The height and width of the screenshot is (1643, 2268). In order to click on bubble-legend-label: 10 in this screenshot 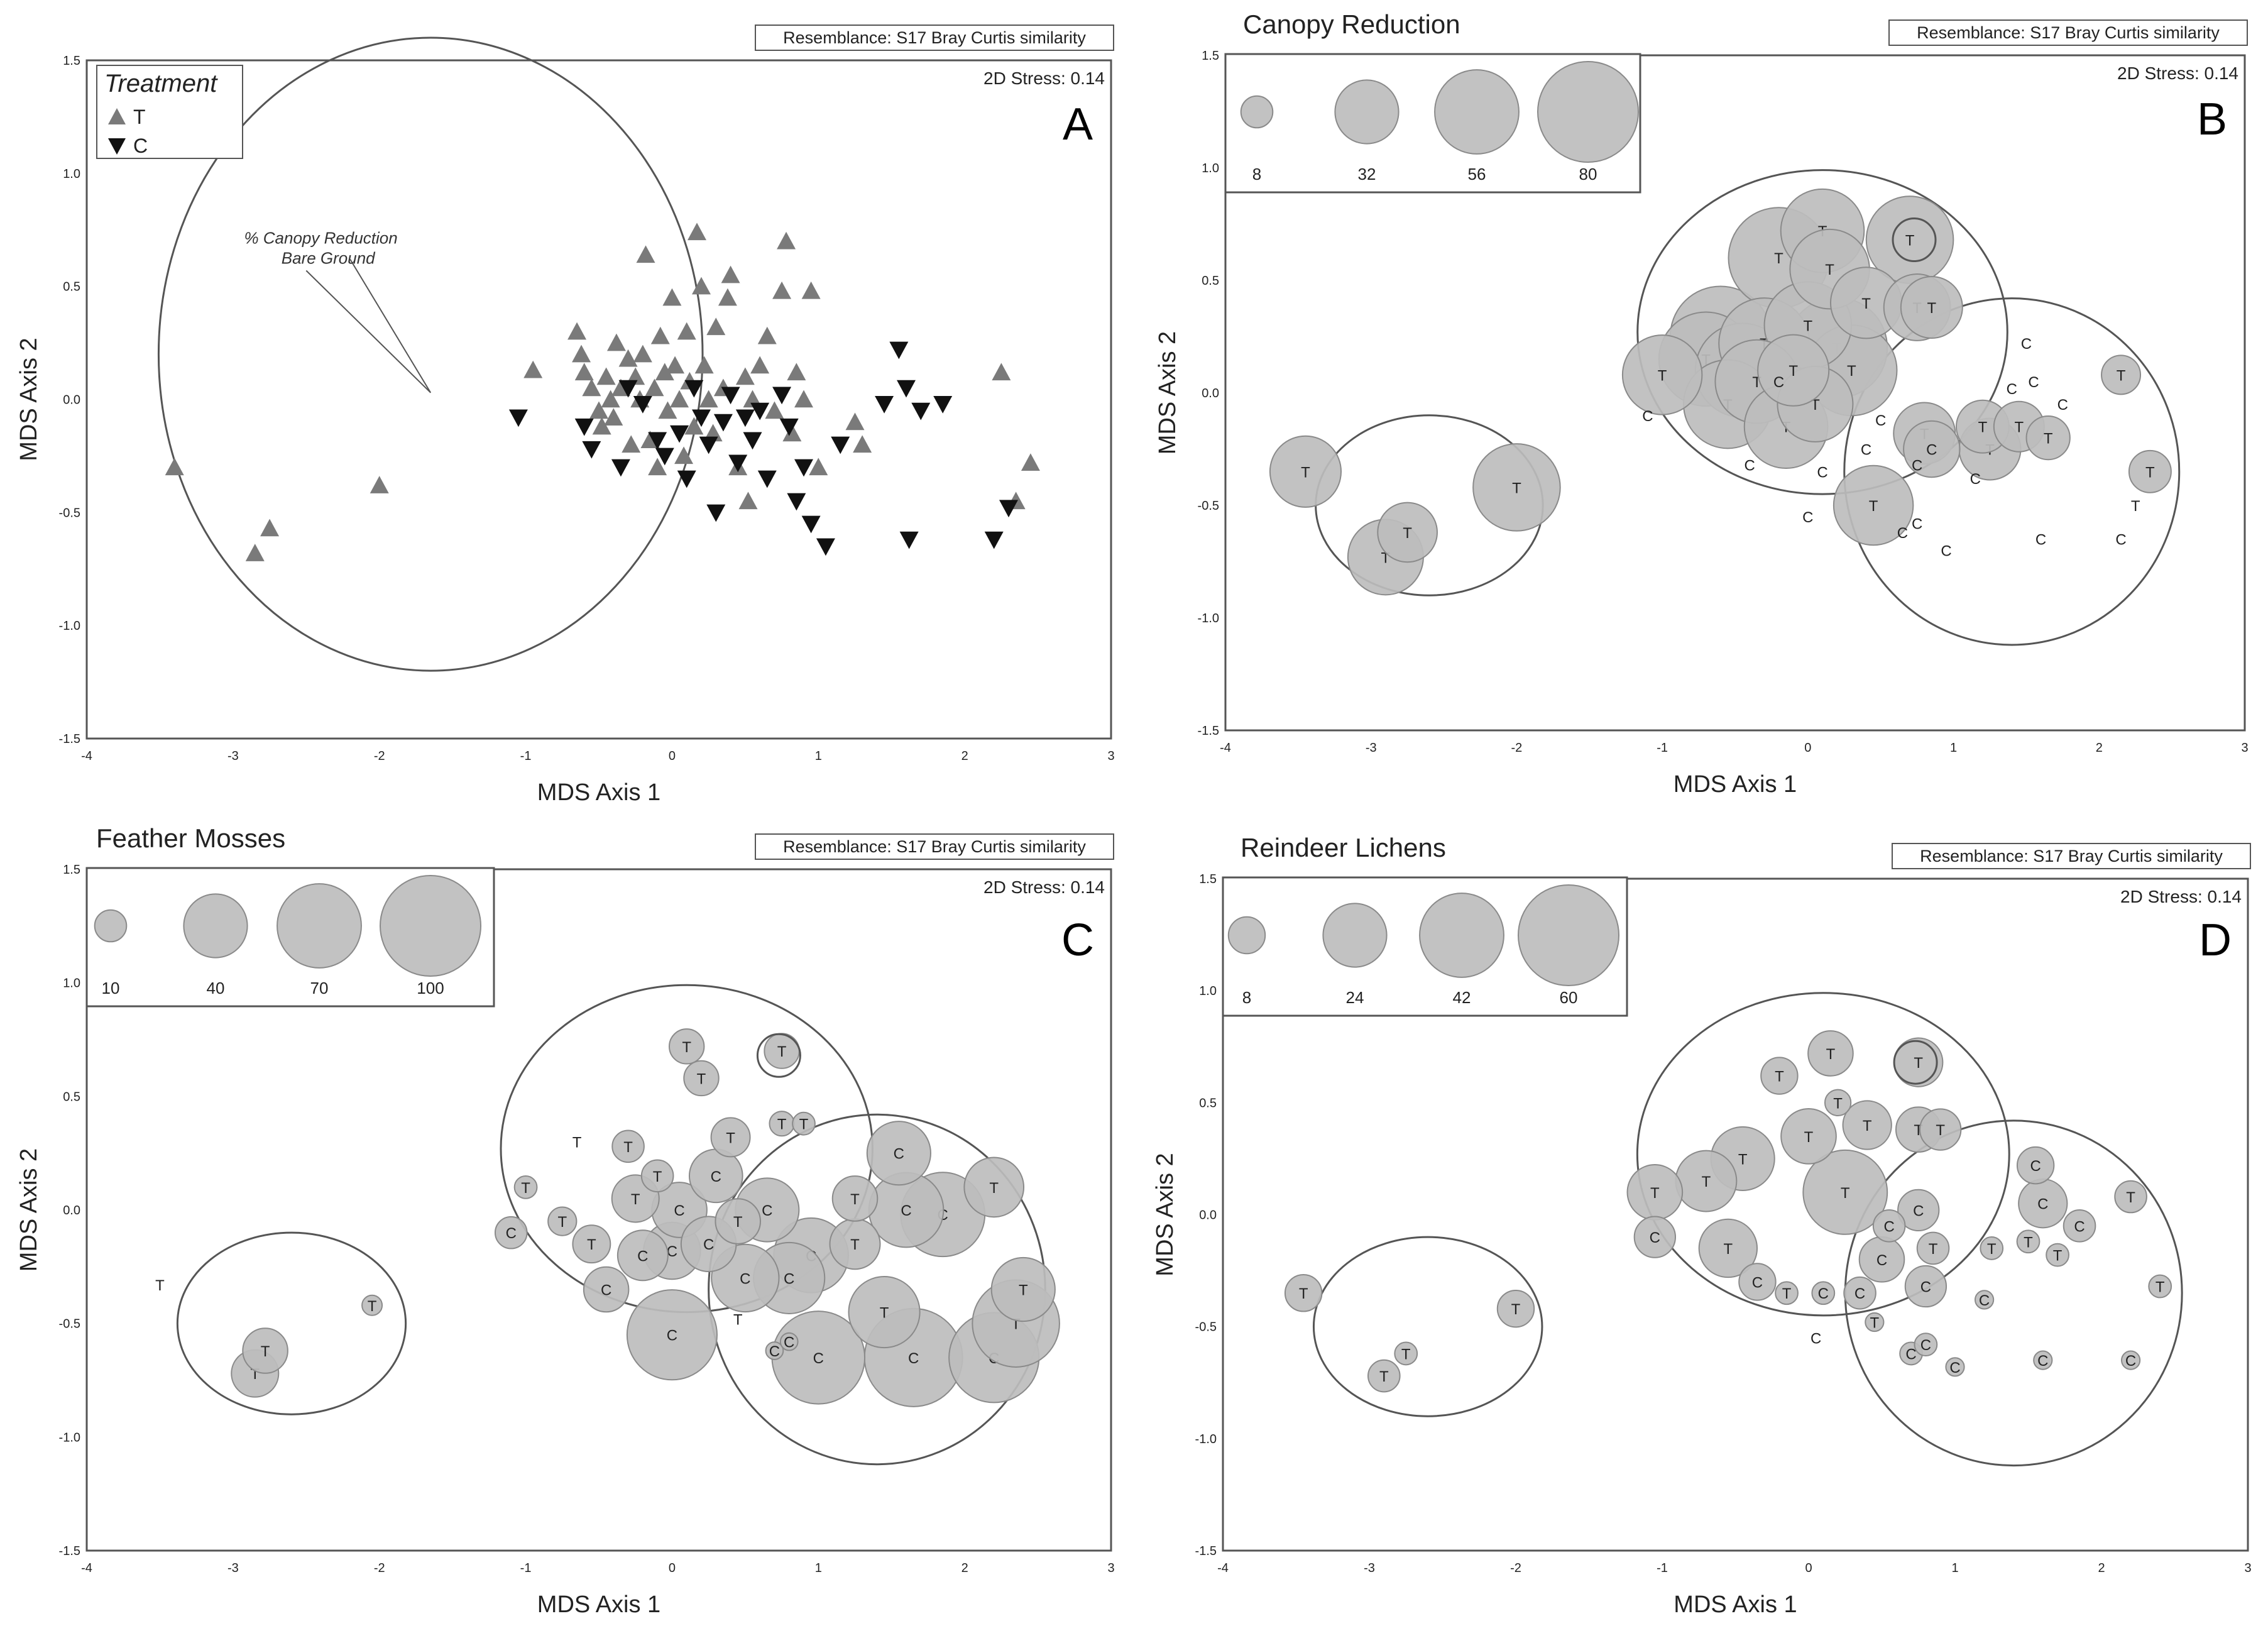, I will do `click(111, 988)`.